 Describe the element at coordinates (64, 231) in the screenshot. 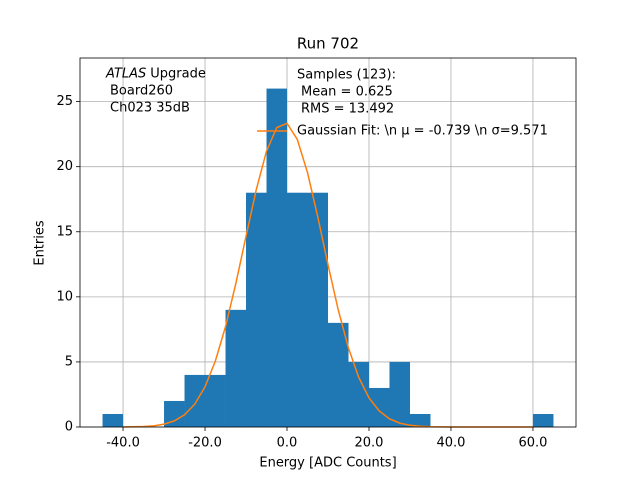

I see `y-tick-label: 15` at that location.